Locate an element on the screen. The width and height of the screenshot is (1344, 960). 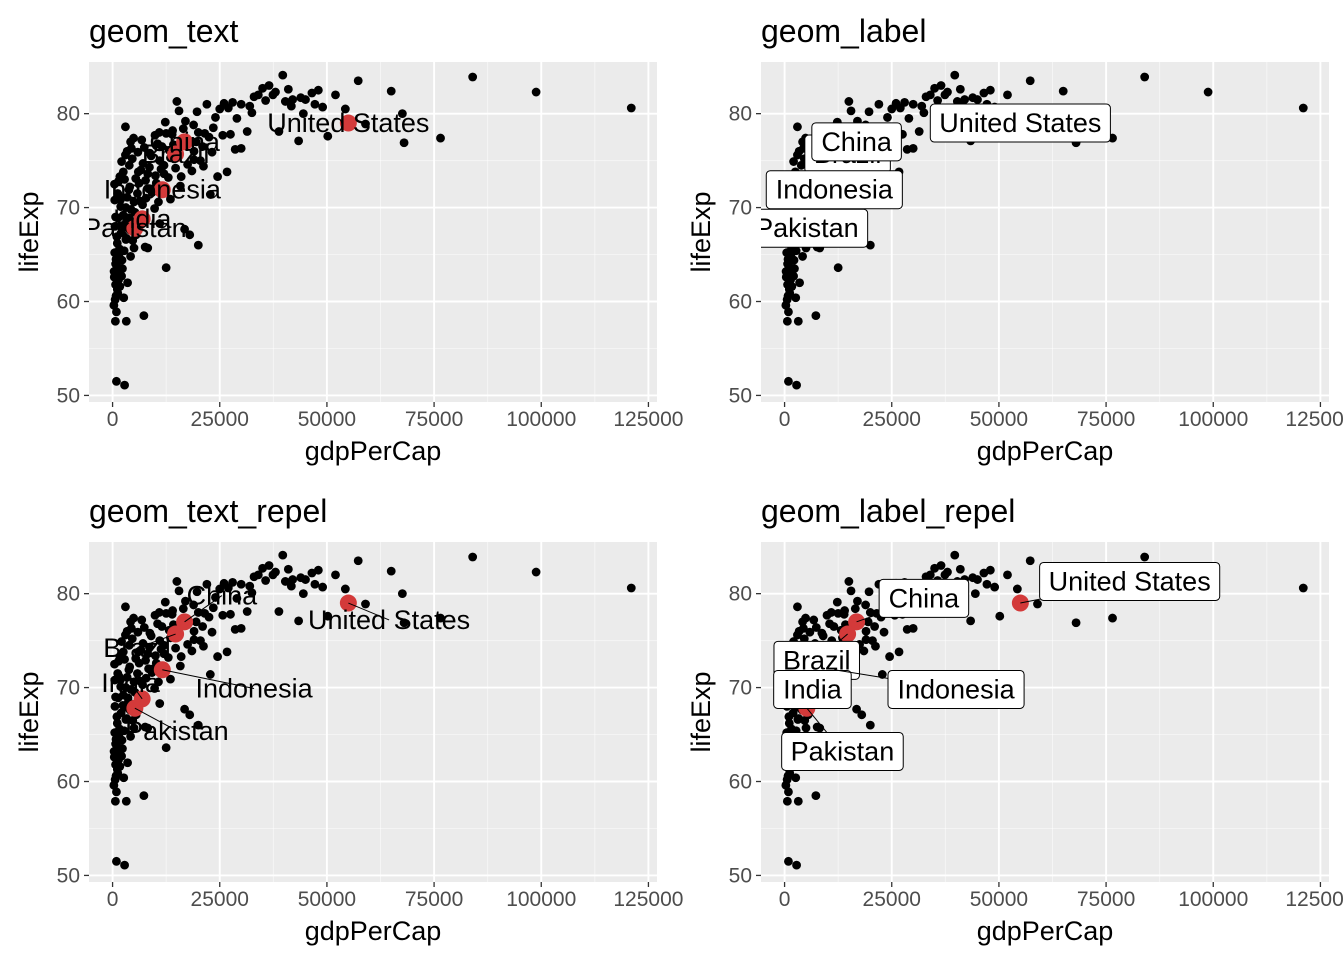
label-segment-china is located at coordinates (203, 609).